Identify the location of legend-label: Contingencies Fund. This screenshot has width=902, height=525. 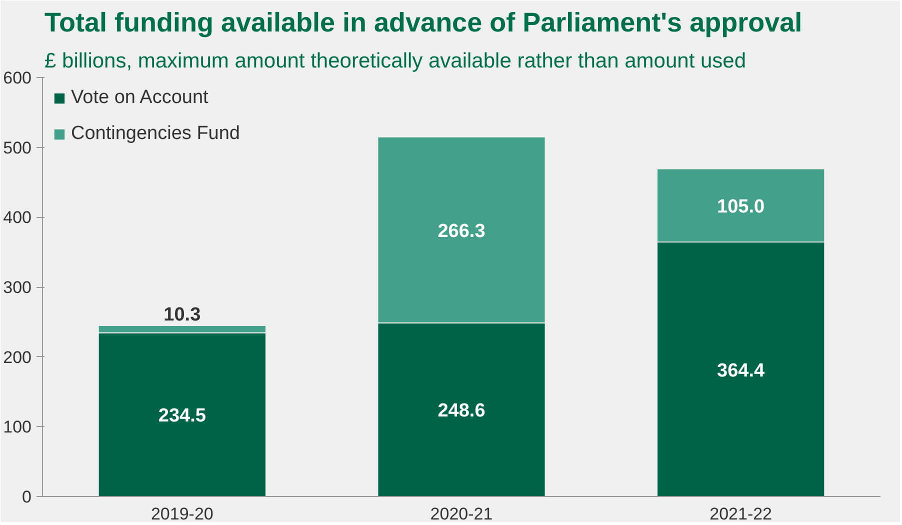
(155, 134).